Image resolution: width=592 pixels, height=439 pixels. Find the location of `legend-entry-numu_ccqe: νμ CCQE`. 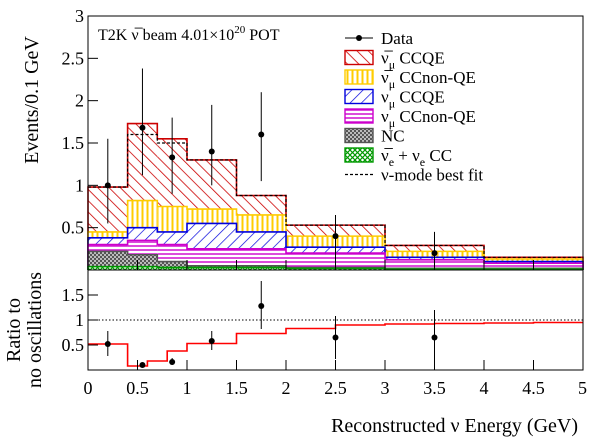

legend-entry-numu_ccqe: νμ CCQE is located at coordinates (394, 99).